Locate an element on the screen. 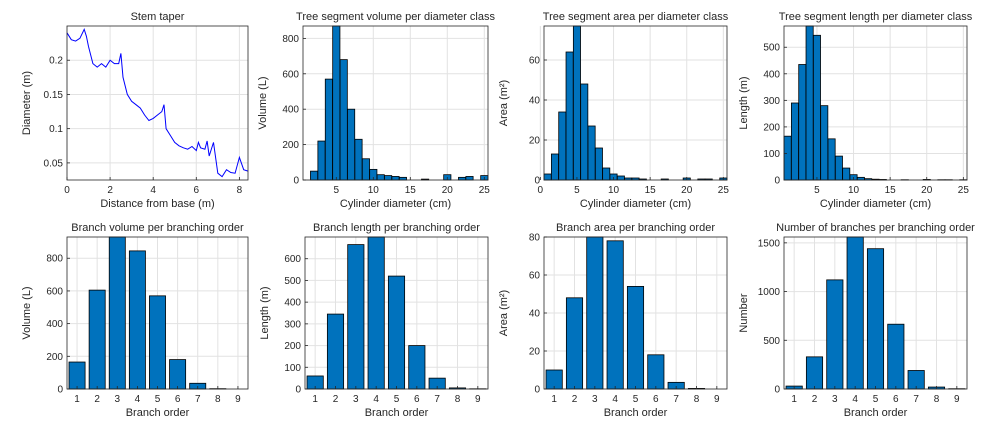 This screenshot has height=426, width=1000. x-axis-label: Distance from base (m) is located at coordinates (157, 204).